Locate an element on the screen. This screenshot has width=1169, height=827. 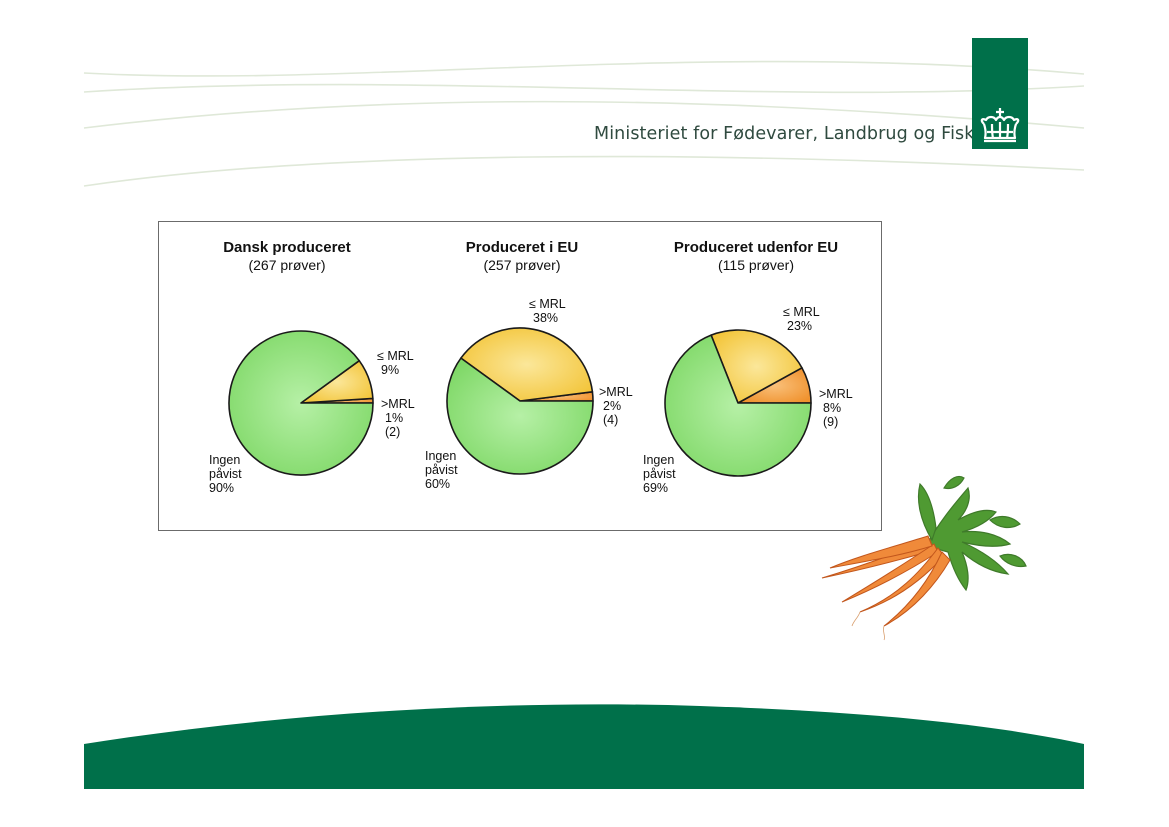
slice-label-gt-mrl: >MRL 8% (9) is located at coordinates (836, 408).